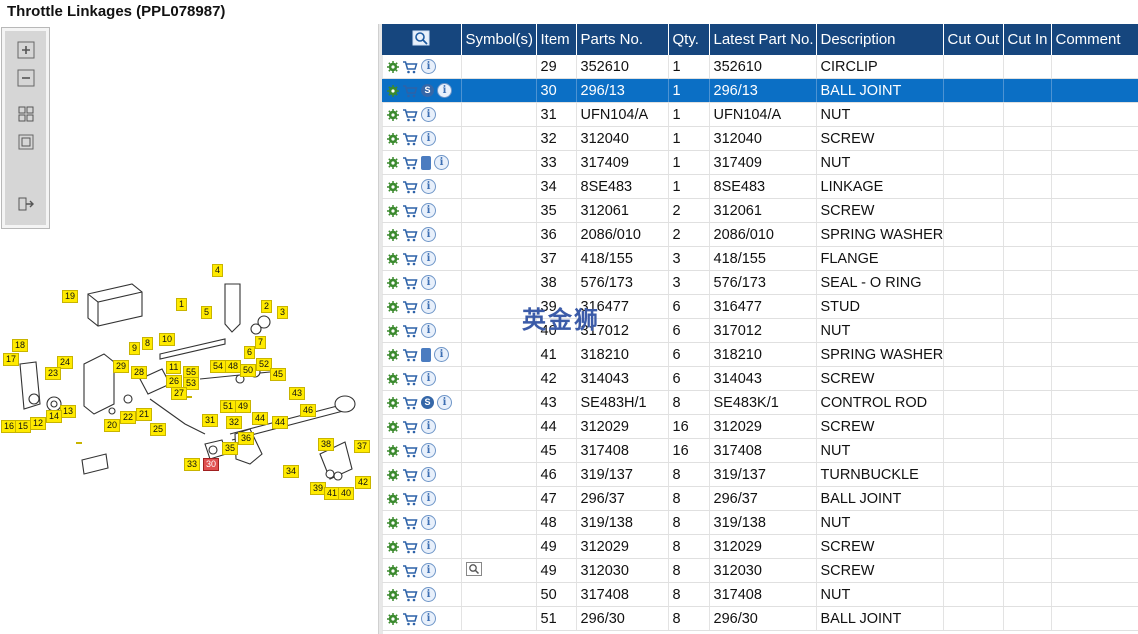  I want to click on callout-28: 28, so click(139, 372).